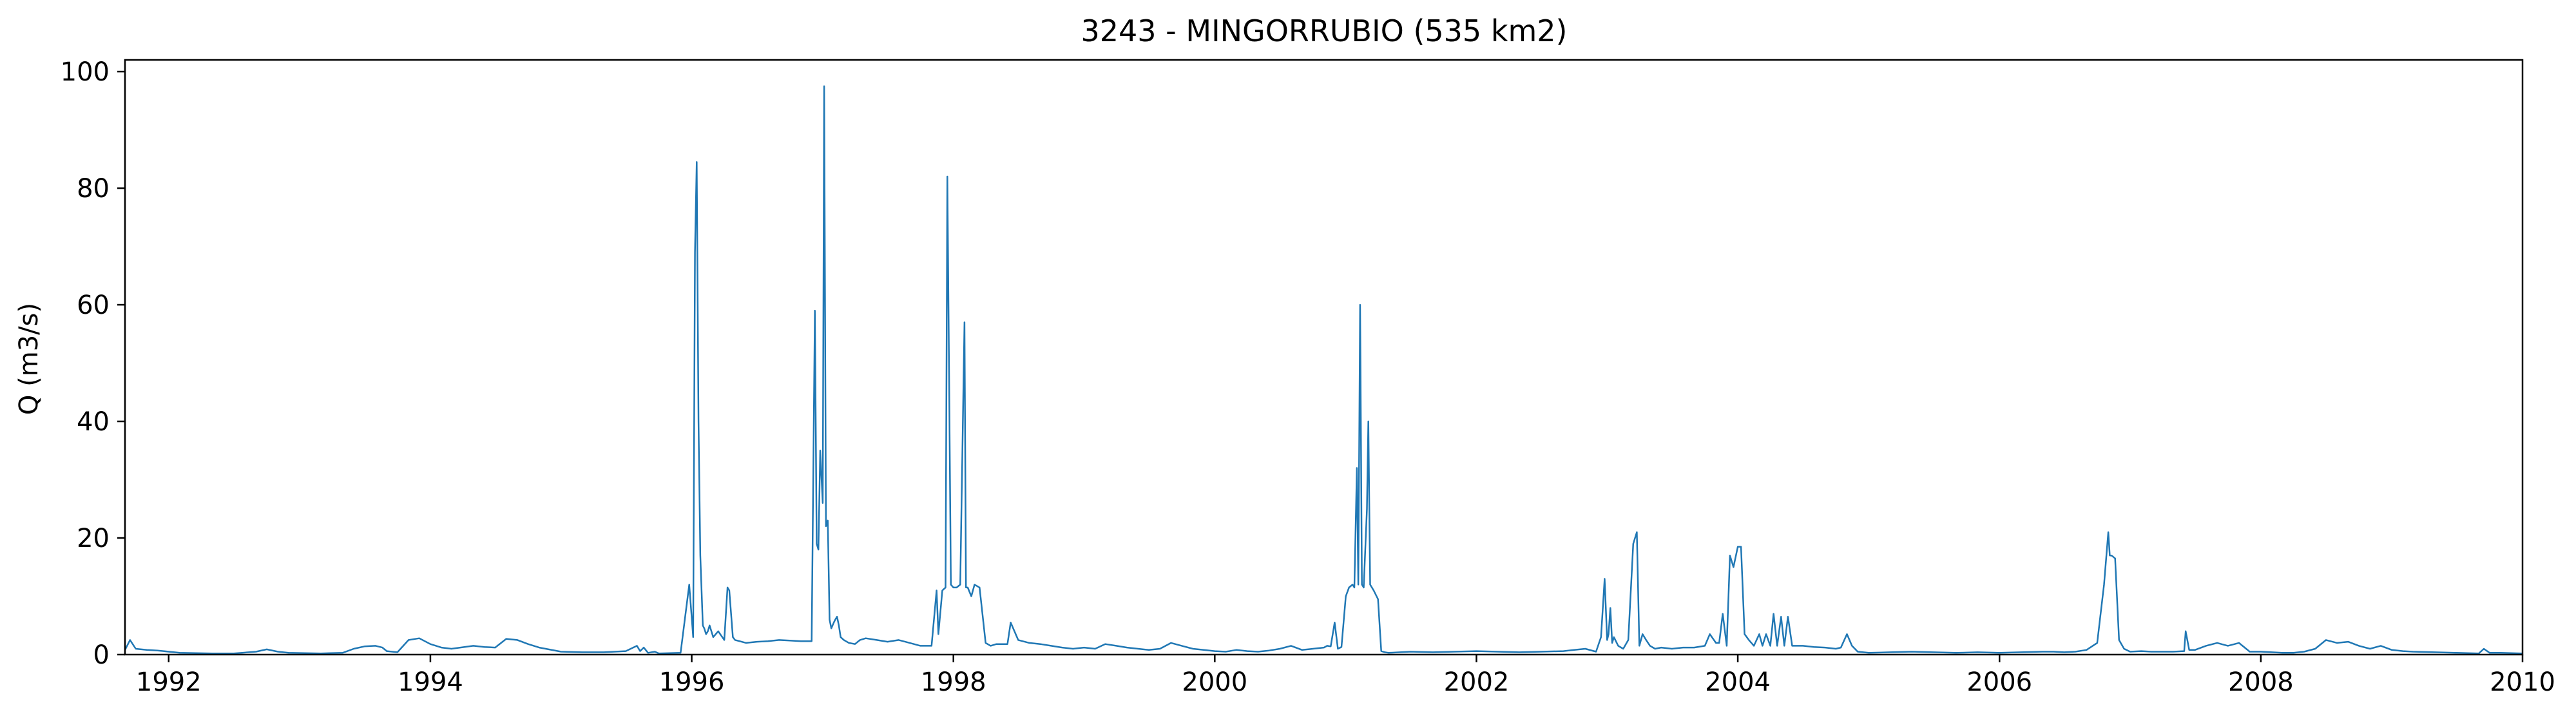 Image resolution: width=2576 pixels, height=719 pixels. I want to click on x-tick-label-8: 2008, so click(2261, 682).